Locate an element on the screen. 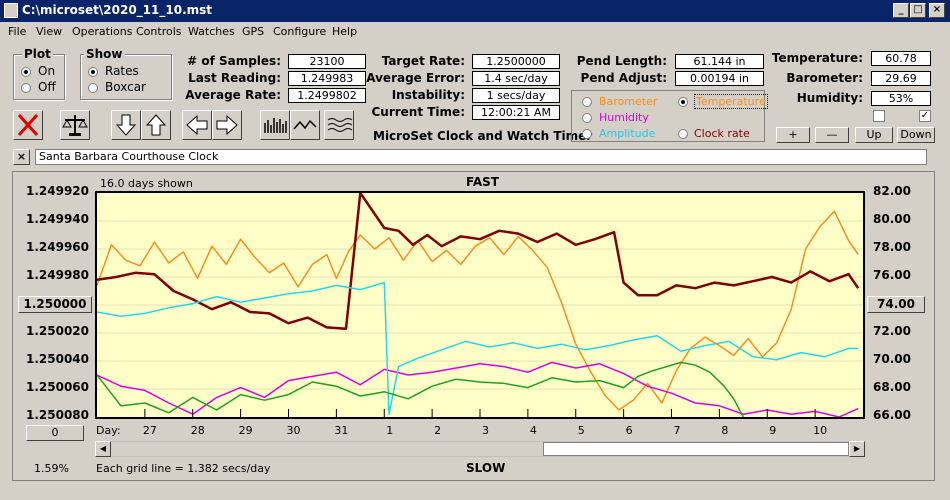  temperature-radio is located at coordinates (683, 102).